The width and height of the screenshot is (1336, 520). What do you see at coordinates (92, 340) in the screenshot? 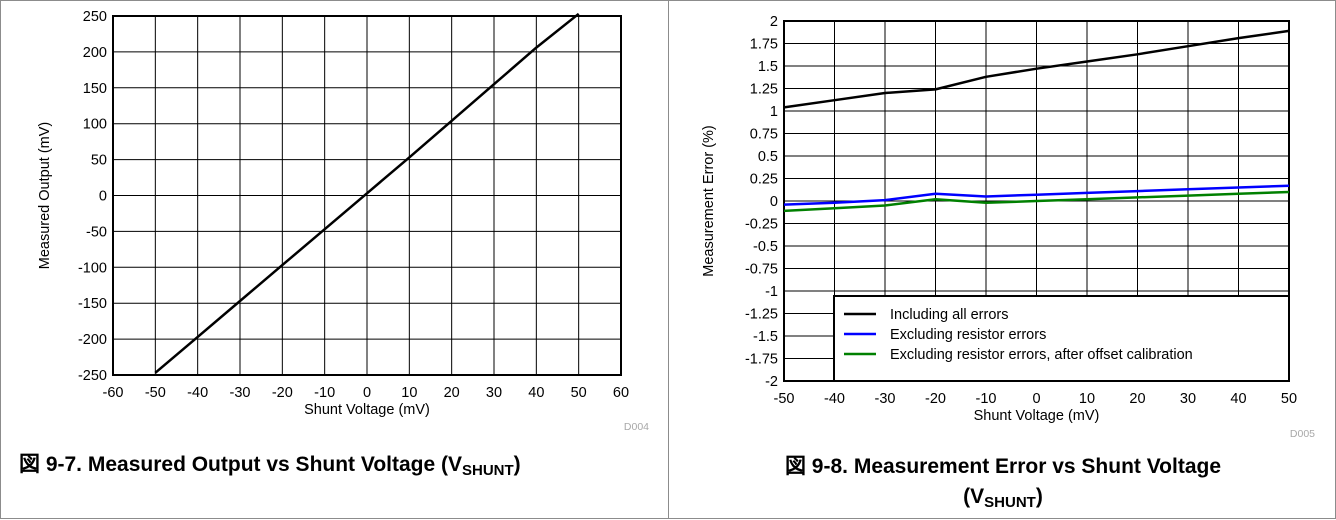
I see `y-tick-label: -200` at bounding box center [92, 340].